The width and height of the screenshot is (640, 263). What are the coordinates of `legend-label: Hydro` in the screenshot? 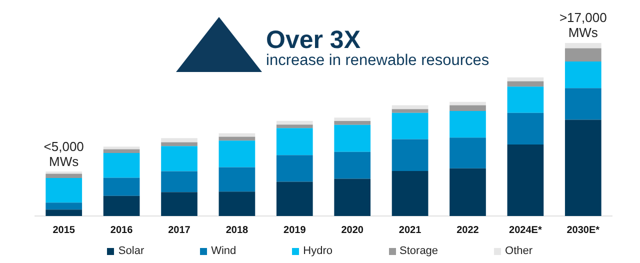 It's located at (318, 251).